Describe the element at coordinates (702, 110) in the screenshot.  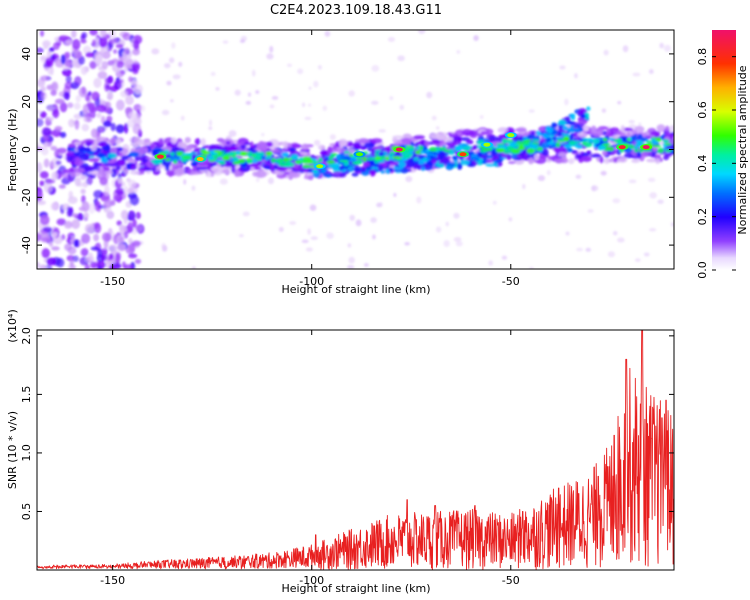
I see `colorbar-tick-label: 0.6` at that location.